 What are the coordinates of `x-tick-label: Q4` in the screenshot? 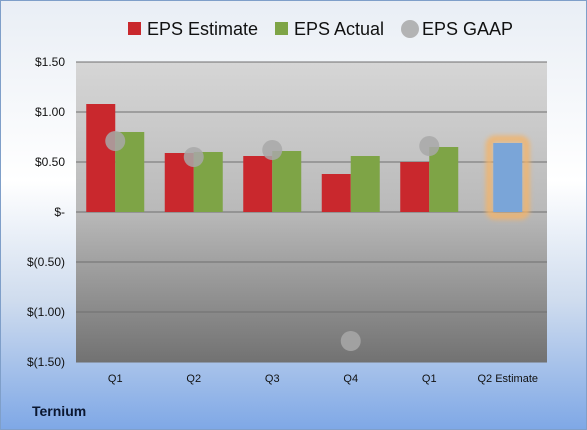 It's located at (350, 379).